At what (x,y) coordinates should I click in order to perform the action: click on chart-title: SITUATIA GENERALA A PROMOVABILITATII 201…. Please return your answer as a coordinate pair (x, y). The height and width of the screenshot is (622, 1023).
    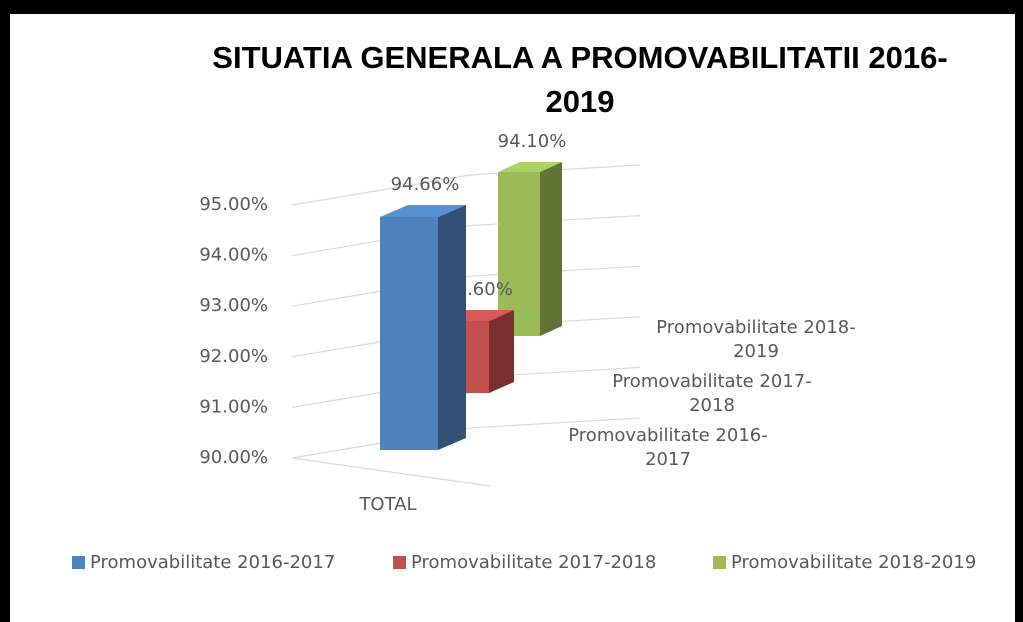
    Looking at the image, I should click on (580, 79).